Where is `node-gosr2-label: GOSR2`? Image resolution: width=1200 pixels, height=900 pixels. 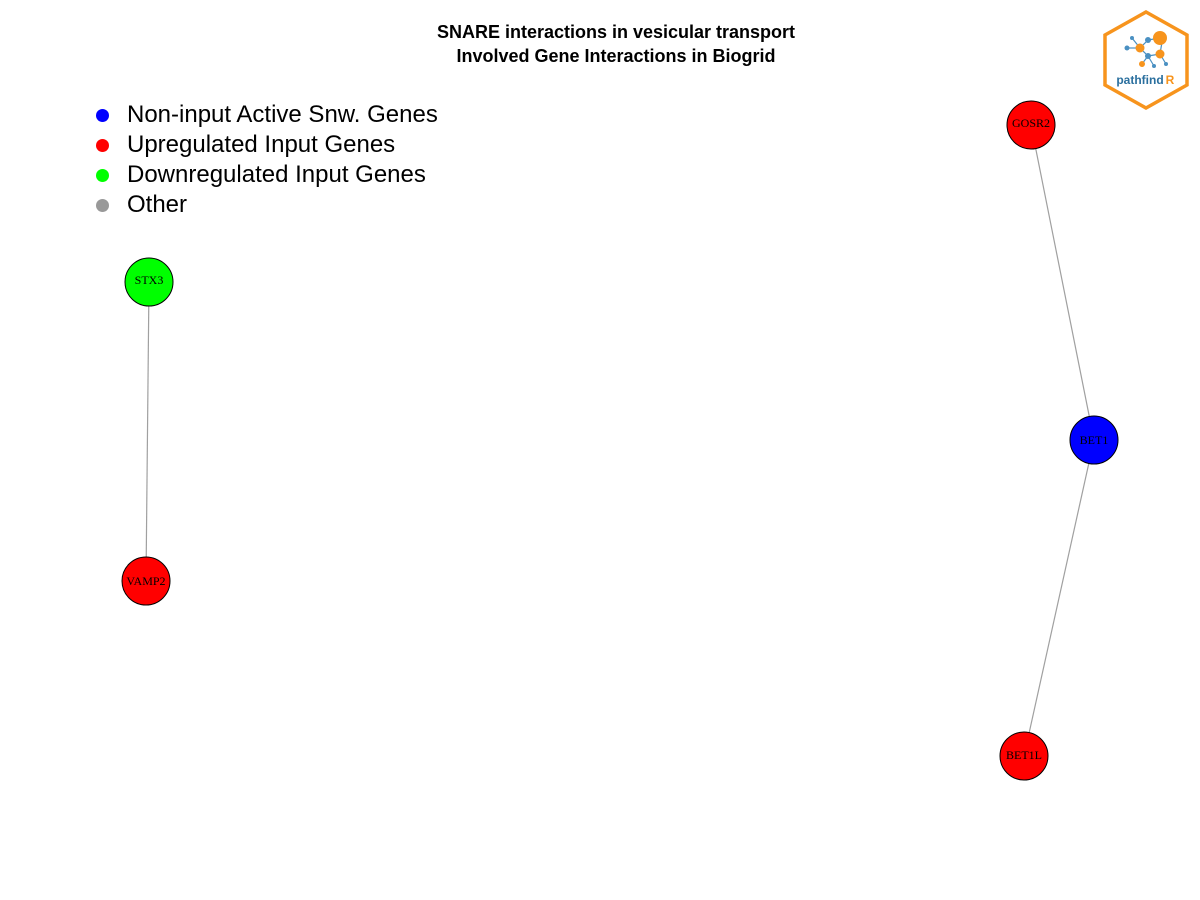 node-gosr2-label: GOSR2 is located at coordinates (1031, 123).